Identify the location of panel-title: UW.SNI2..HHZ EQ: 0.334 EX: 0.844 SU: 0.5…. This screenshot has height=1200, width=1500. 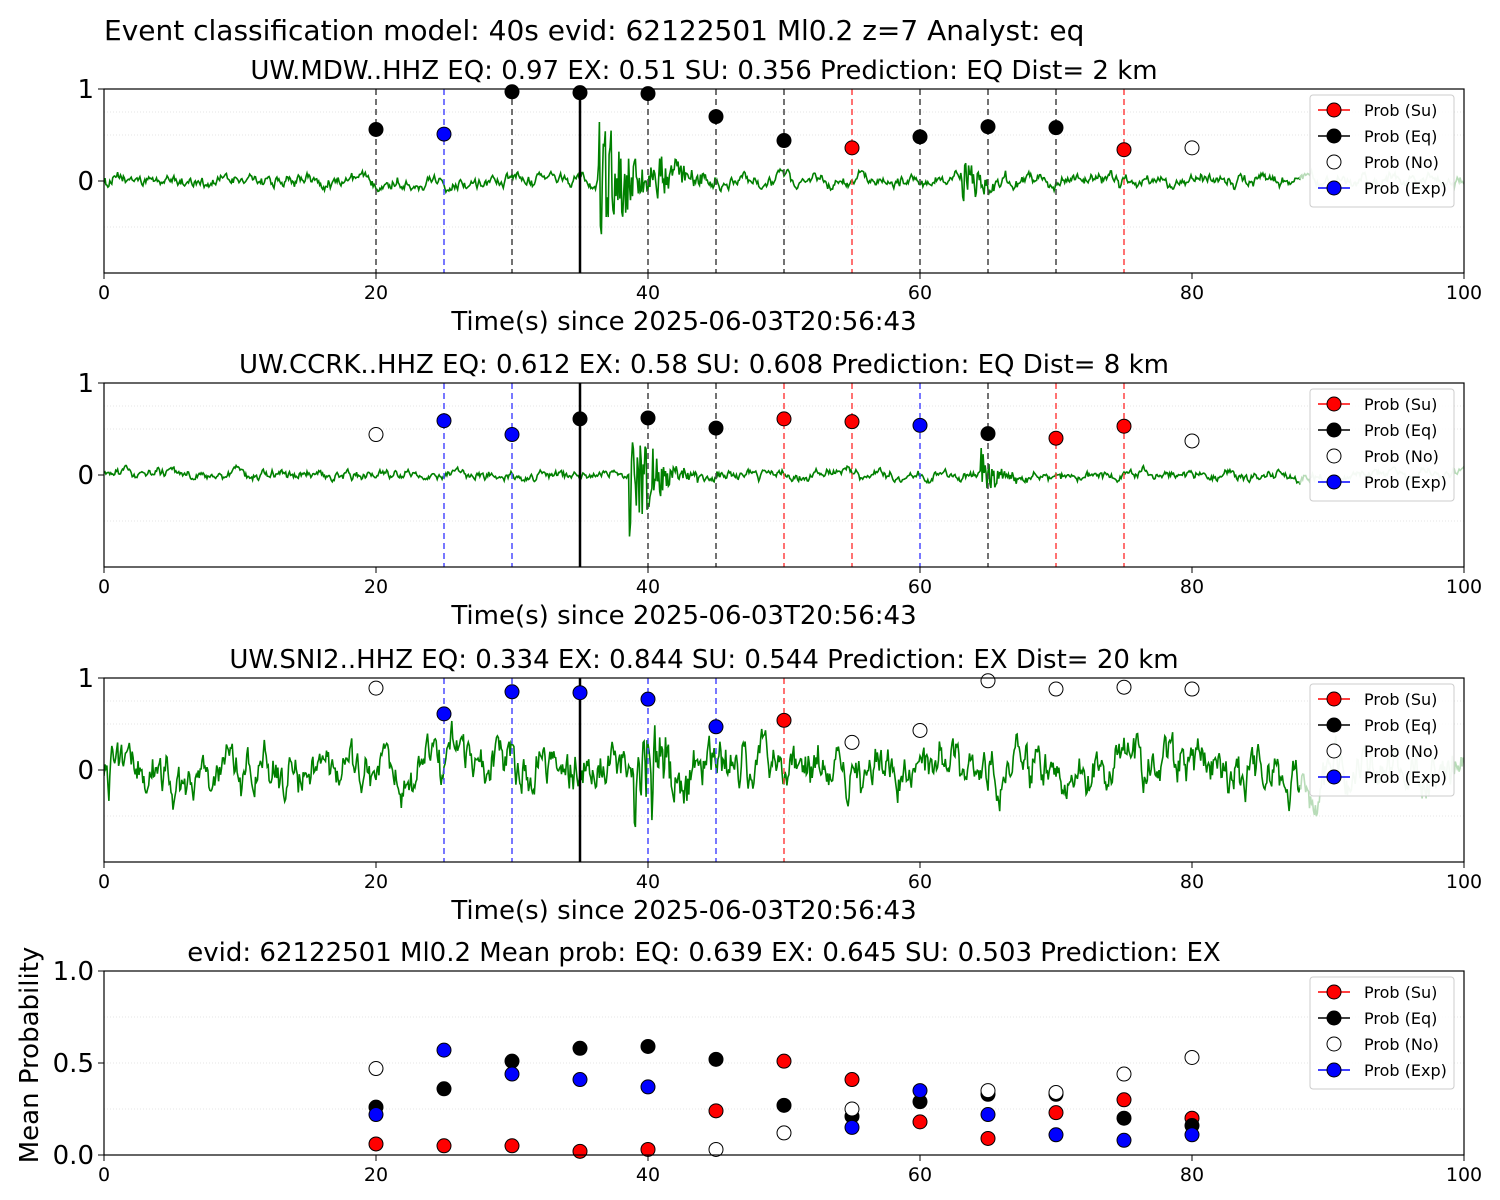
(703, 660).